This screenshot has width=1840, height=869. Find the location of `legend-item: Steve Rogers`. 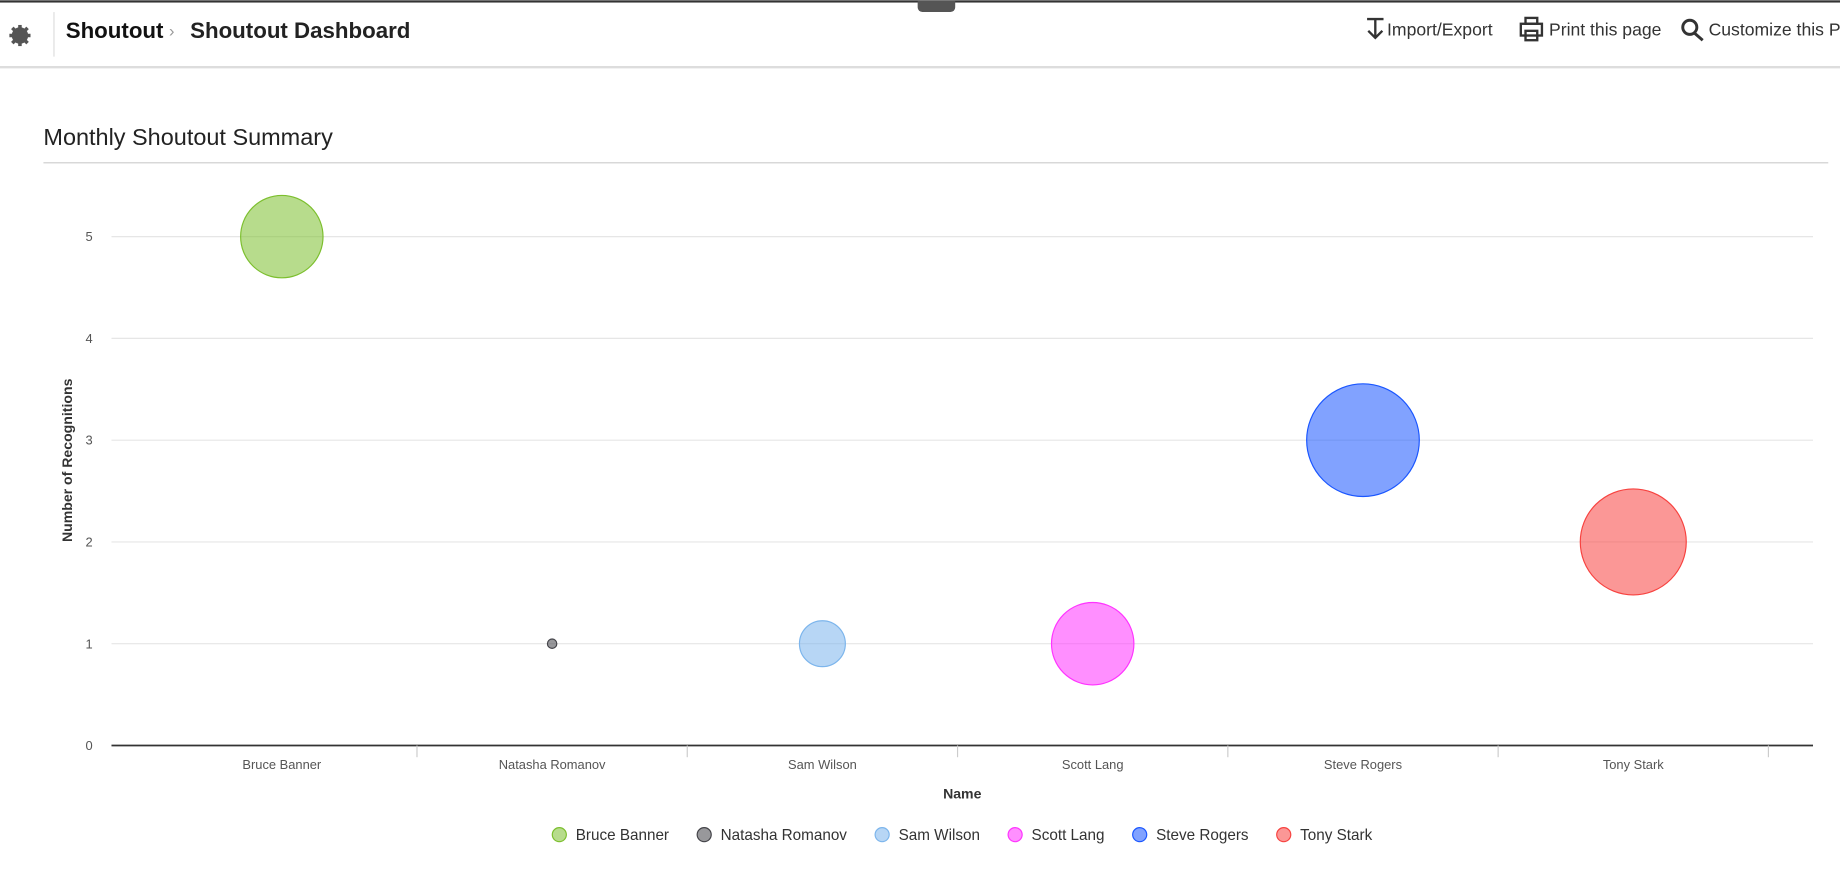

legend-item: Steve Rogers is located at coordinates (1190, 835).